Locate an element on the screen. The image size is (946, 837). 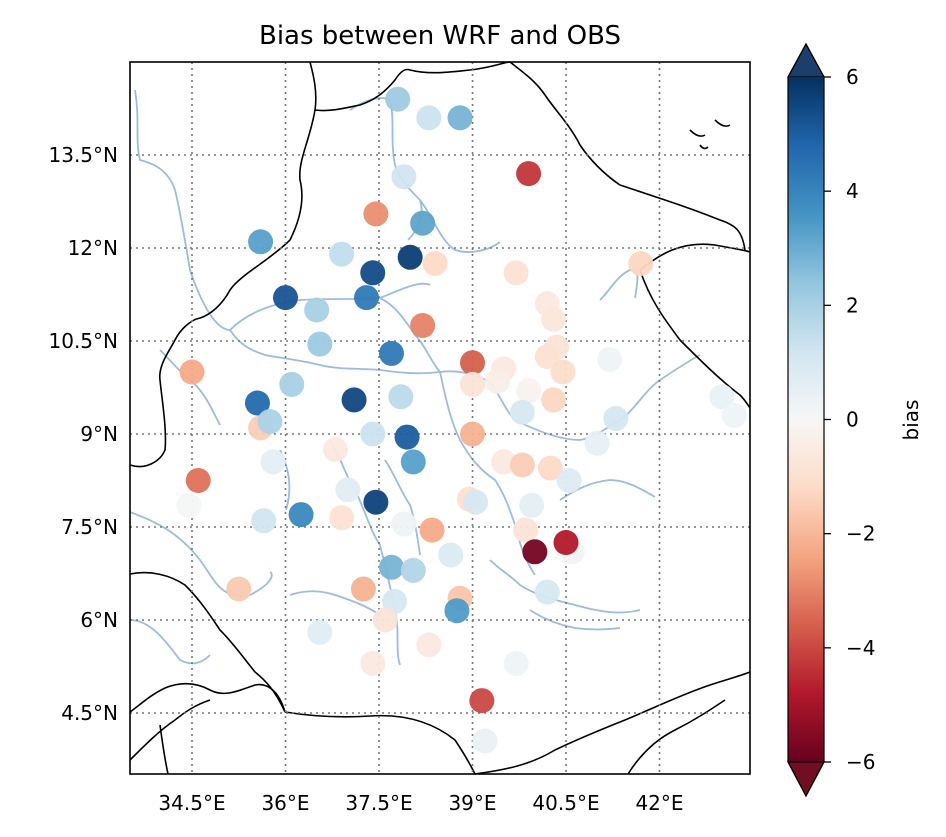
x-tick-label: 36°E is located at coordinates (285, 803).